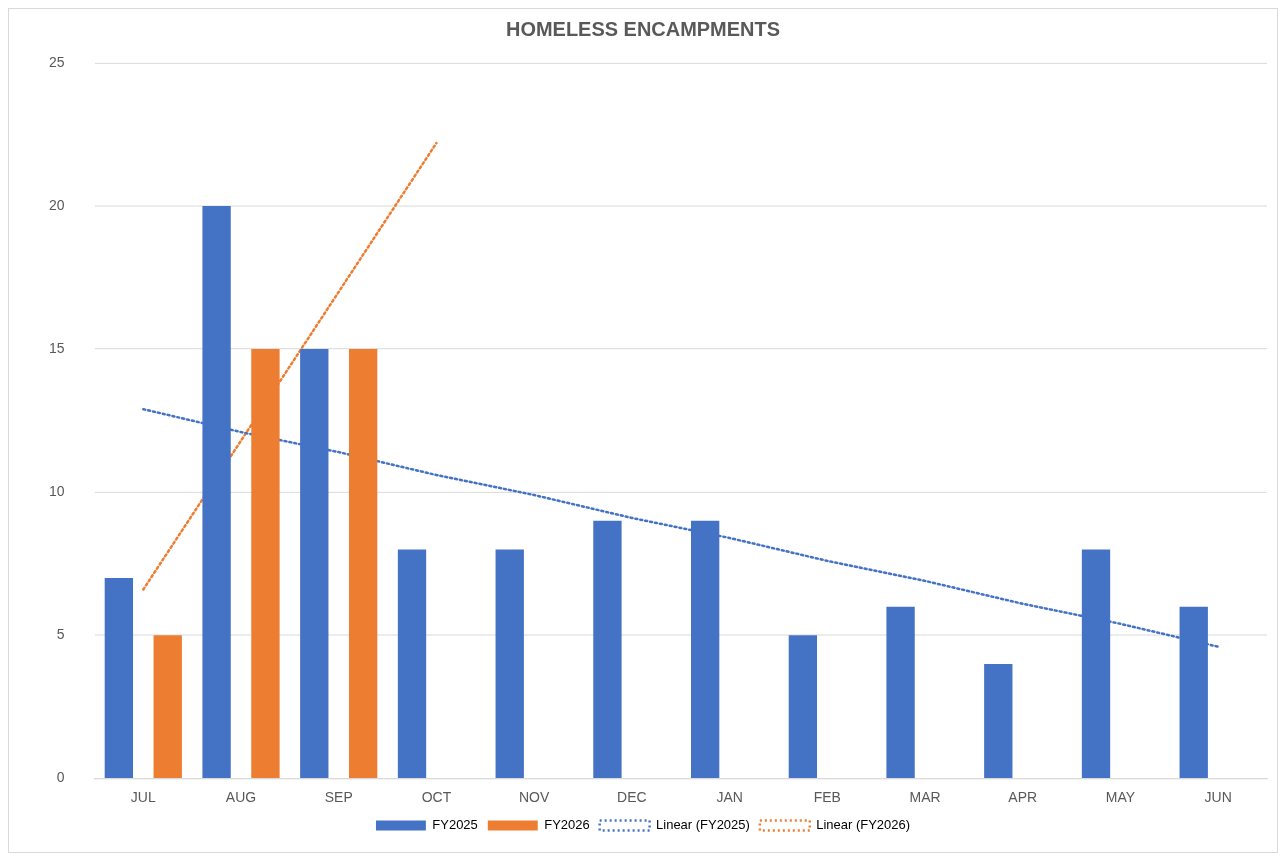  I want to click on chart-title: HOMELESS ENCAMPMENTS, so click(643, 29).